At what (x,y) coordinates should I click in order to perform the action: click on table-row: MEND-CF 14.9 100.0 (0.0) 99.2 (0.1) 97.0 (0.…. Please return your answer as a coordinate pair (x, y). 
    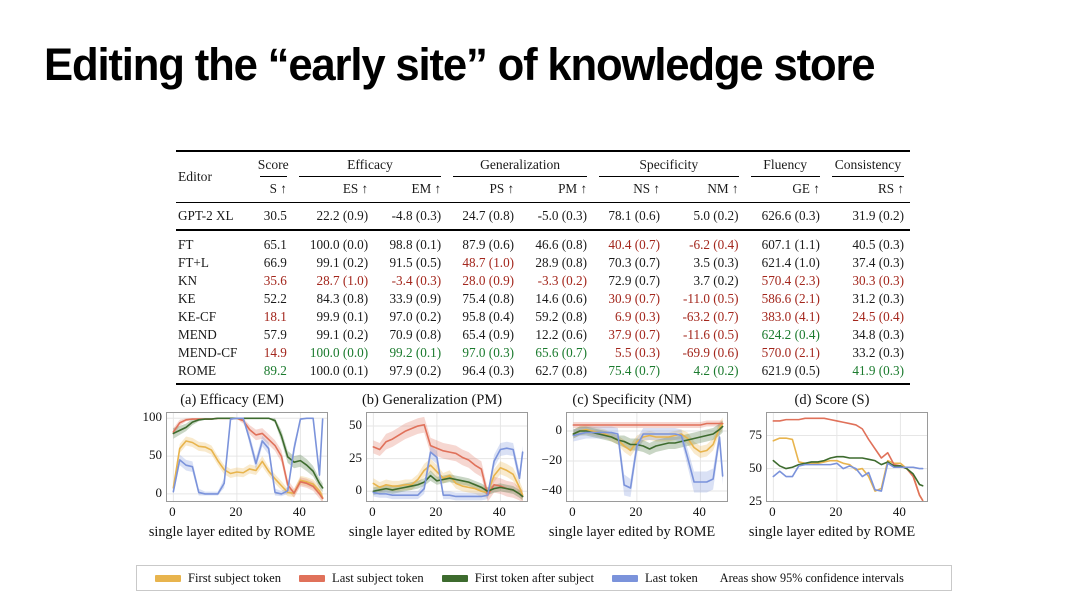
    Looking at the image, I should click on (543, 353).